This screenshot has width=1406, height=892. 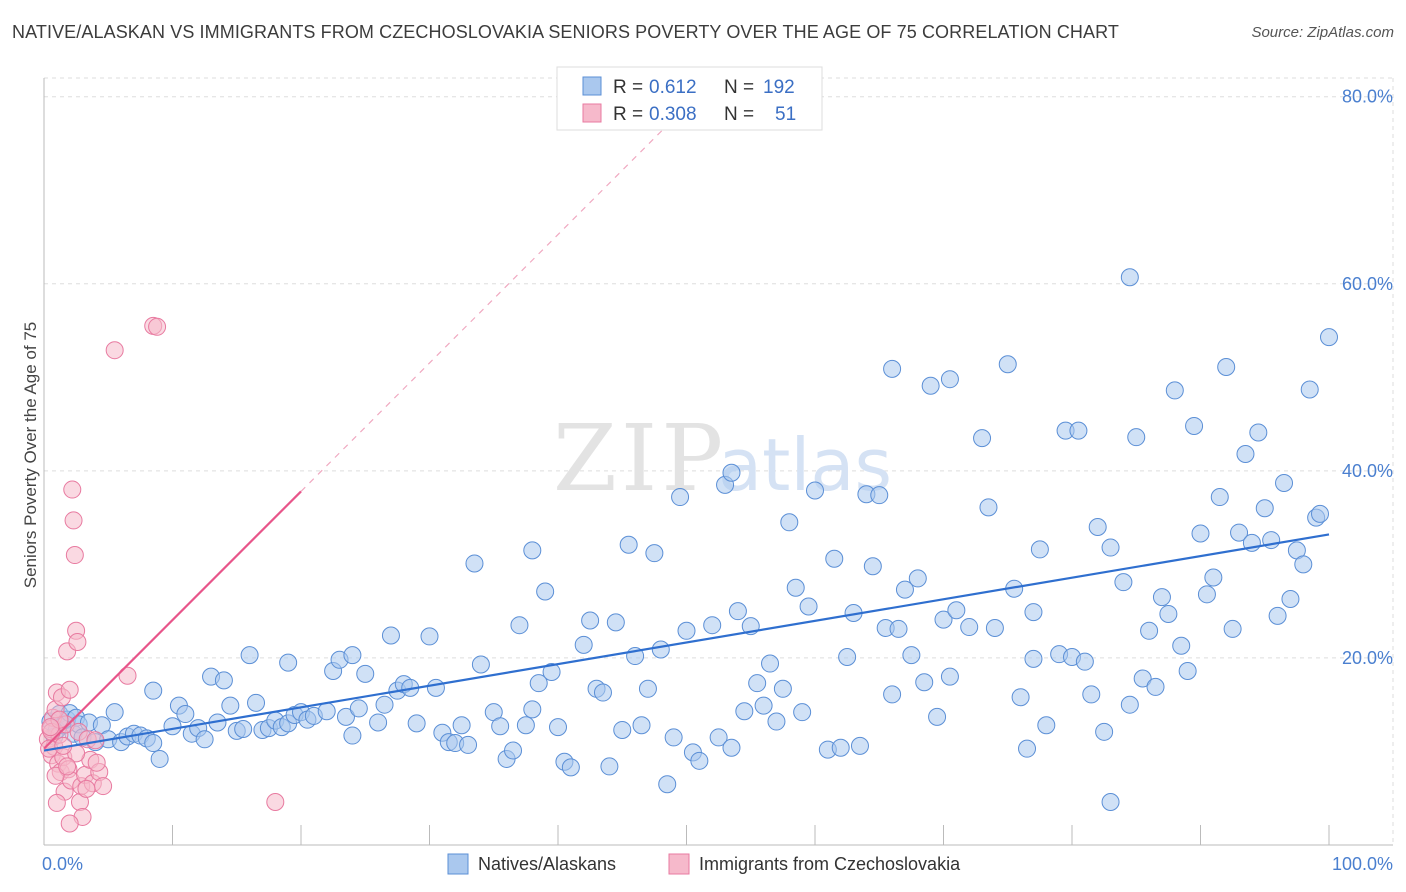 What do you see at coordinates (673, 87) in the screenshot?
I see `legend-r-value-blue: 0.612` at bounding box center [673, 87].